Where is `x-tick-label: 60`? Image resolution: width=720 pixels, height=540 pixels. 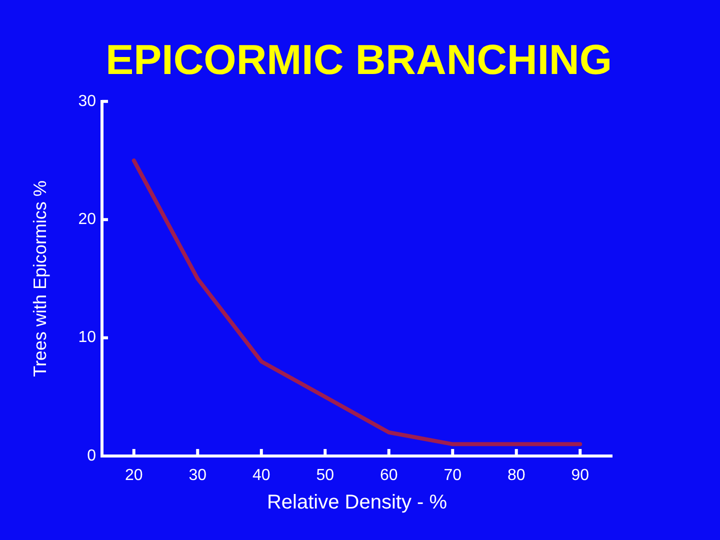 x-tick-label: 60 is located at coordinates (389, 475).